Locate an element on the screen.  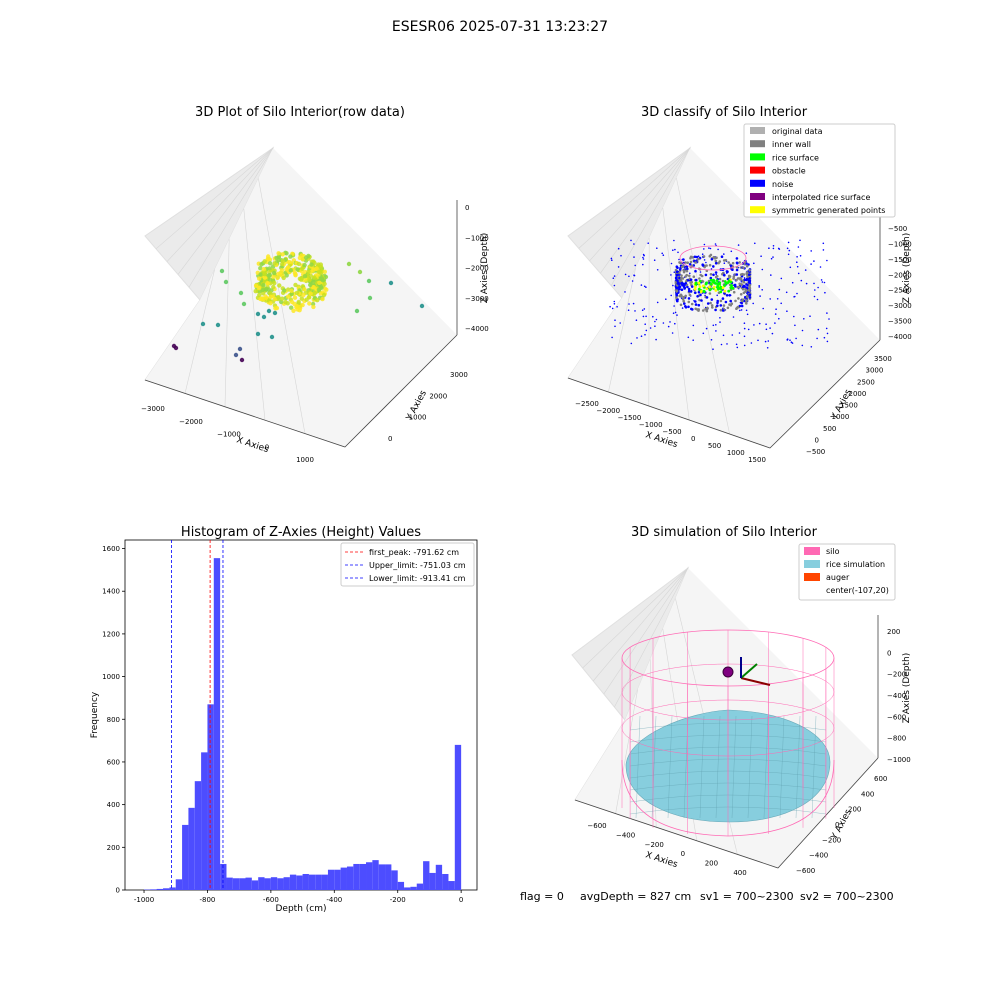
simulation-3d-center-marker is located at coordinates (728, 672).